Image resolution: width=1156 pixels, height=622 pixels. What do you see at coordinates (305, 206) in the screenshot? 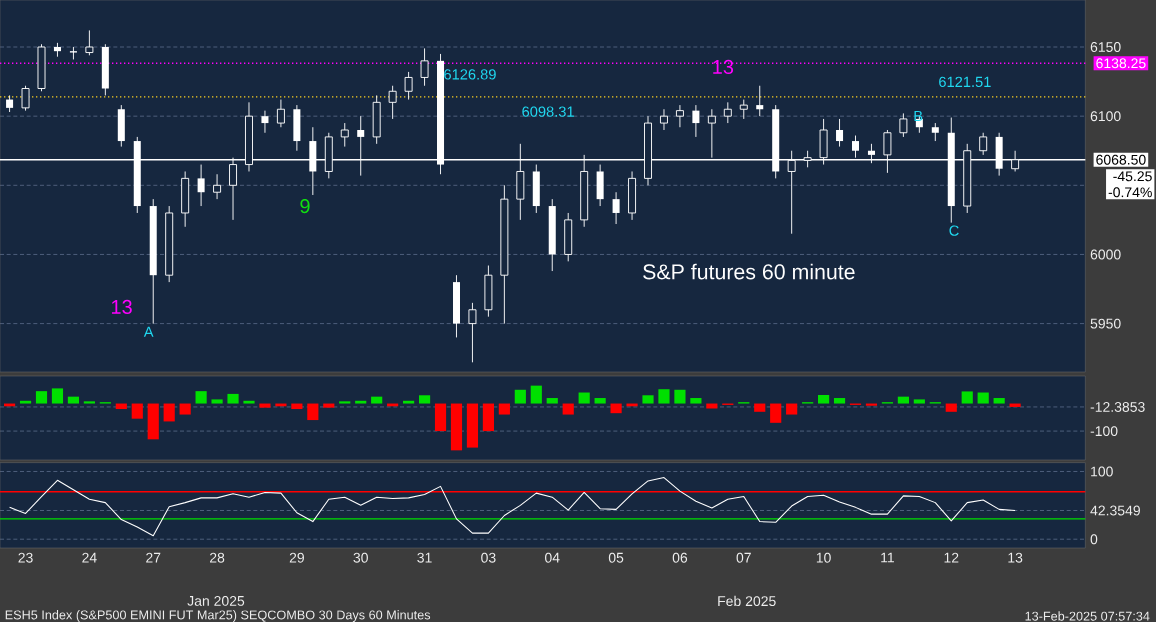
I see `annotation: 9` at bounding box center [305, 206].